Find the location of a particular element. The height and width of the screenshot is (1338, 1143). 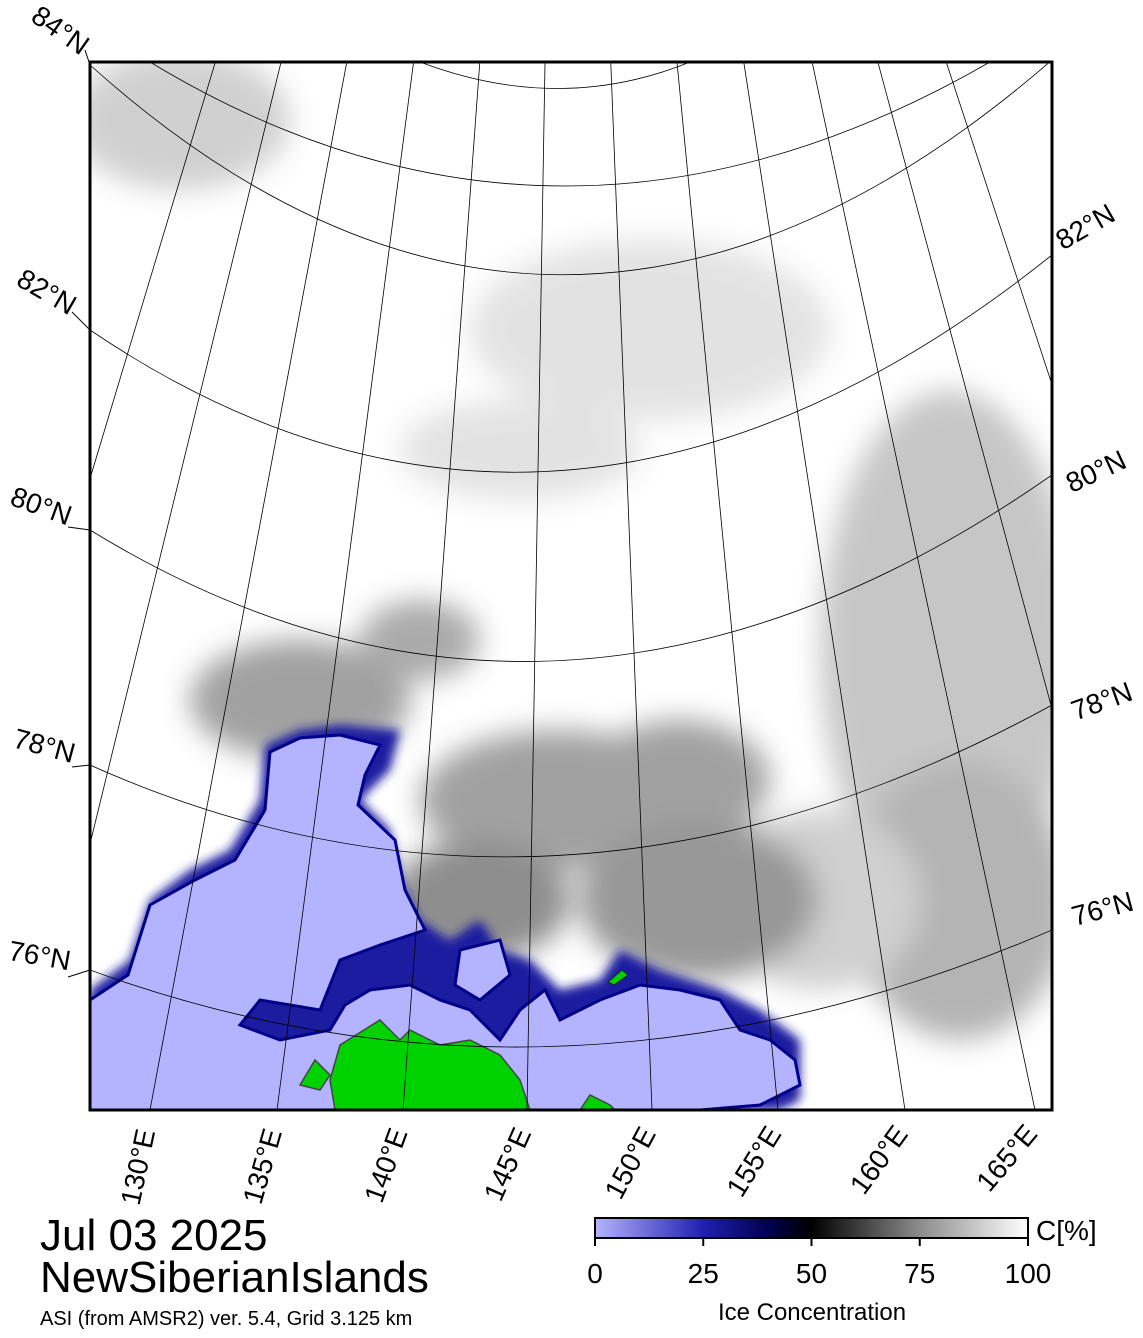

longitude-label: 155°E is located at coordinates (753, 1161).